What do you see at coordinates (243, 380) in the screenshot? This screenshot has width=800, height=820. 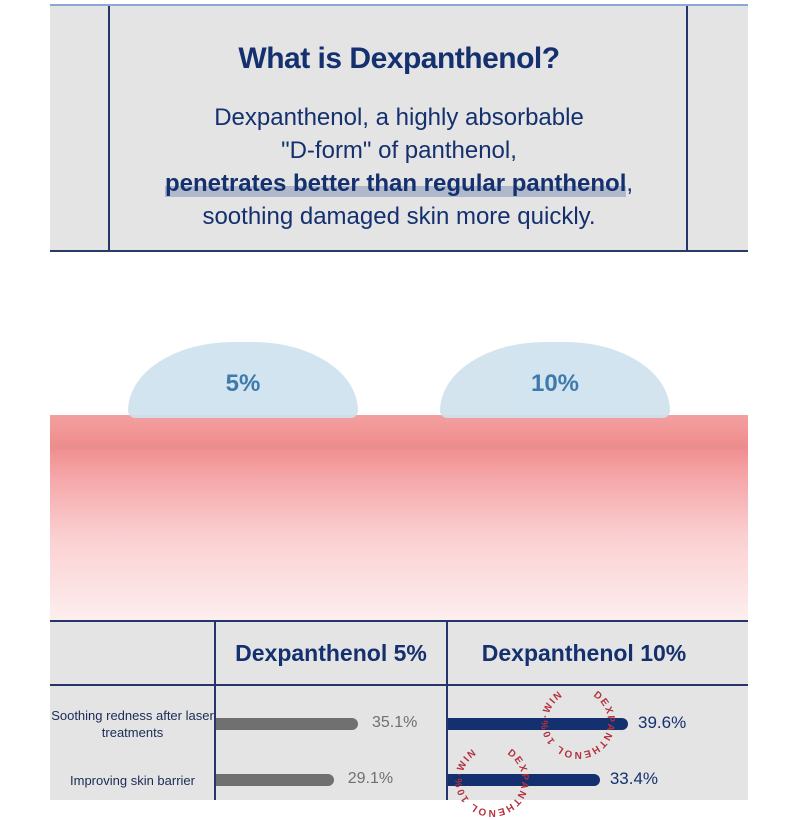 I see `drop-5: 5%` at bounding box center [243, 380].